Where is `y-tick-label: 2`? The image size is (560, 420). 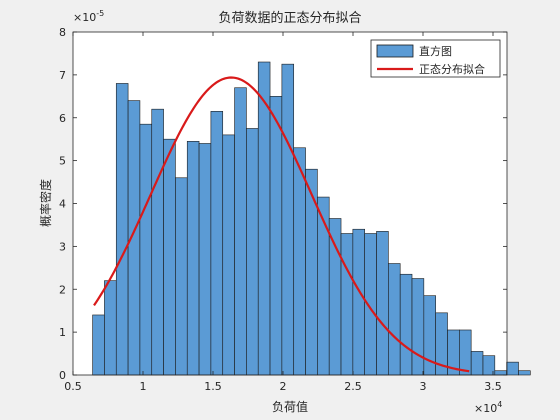
y-tick-label: 2 is located at coordinates (62, 289).